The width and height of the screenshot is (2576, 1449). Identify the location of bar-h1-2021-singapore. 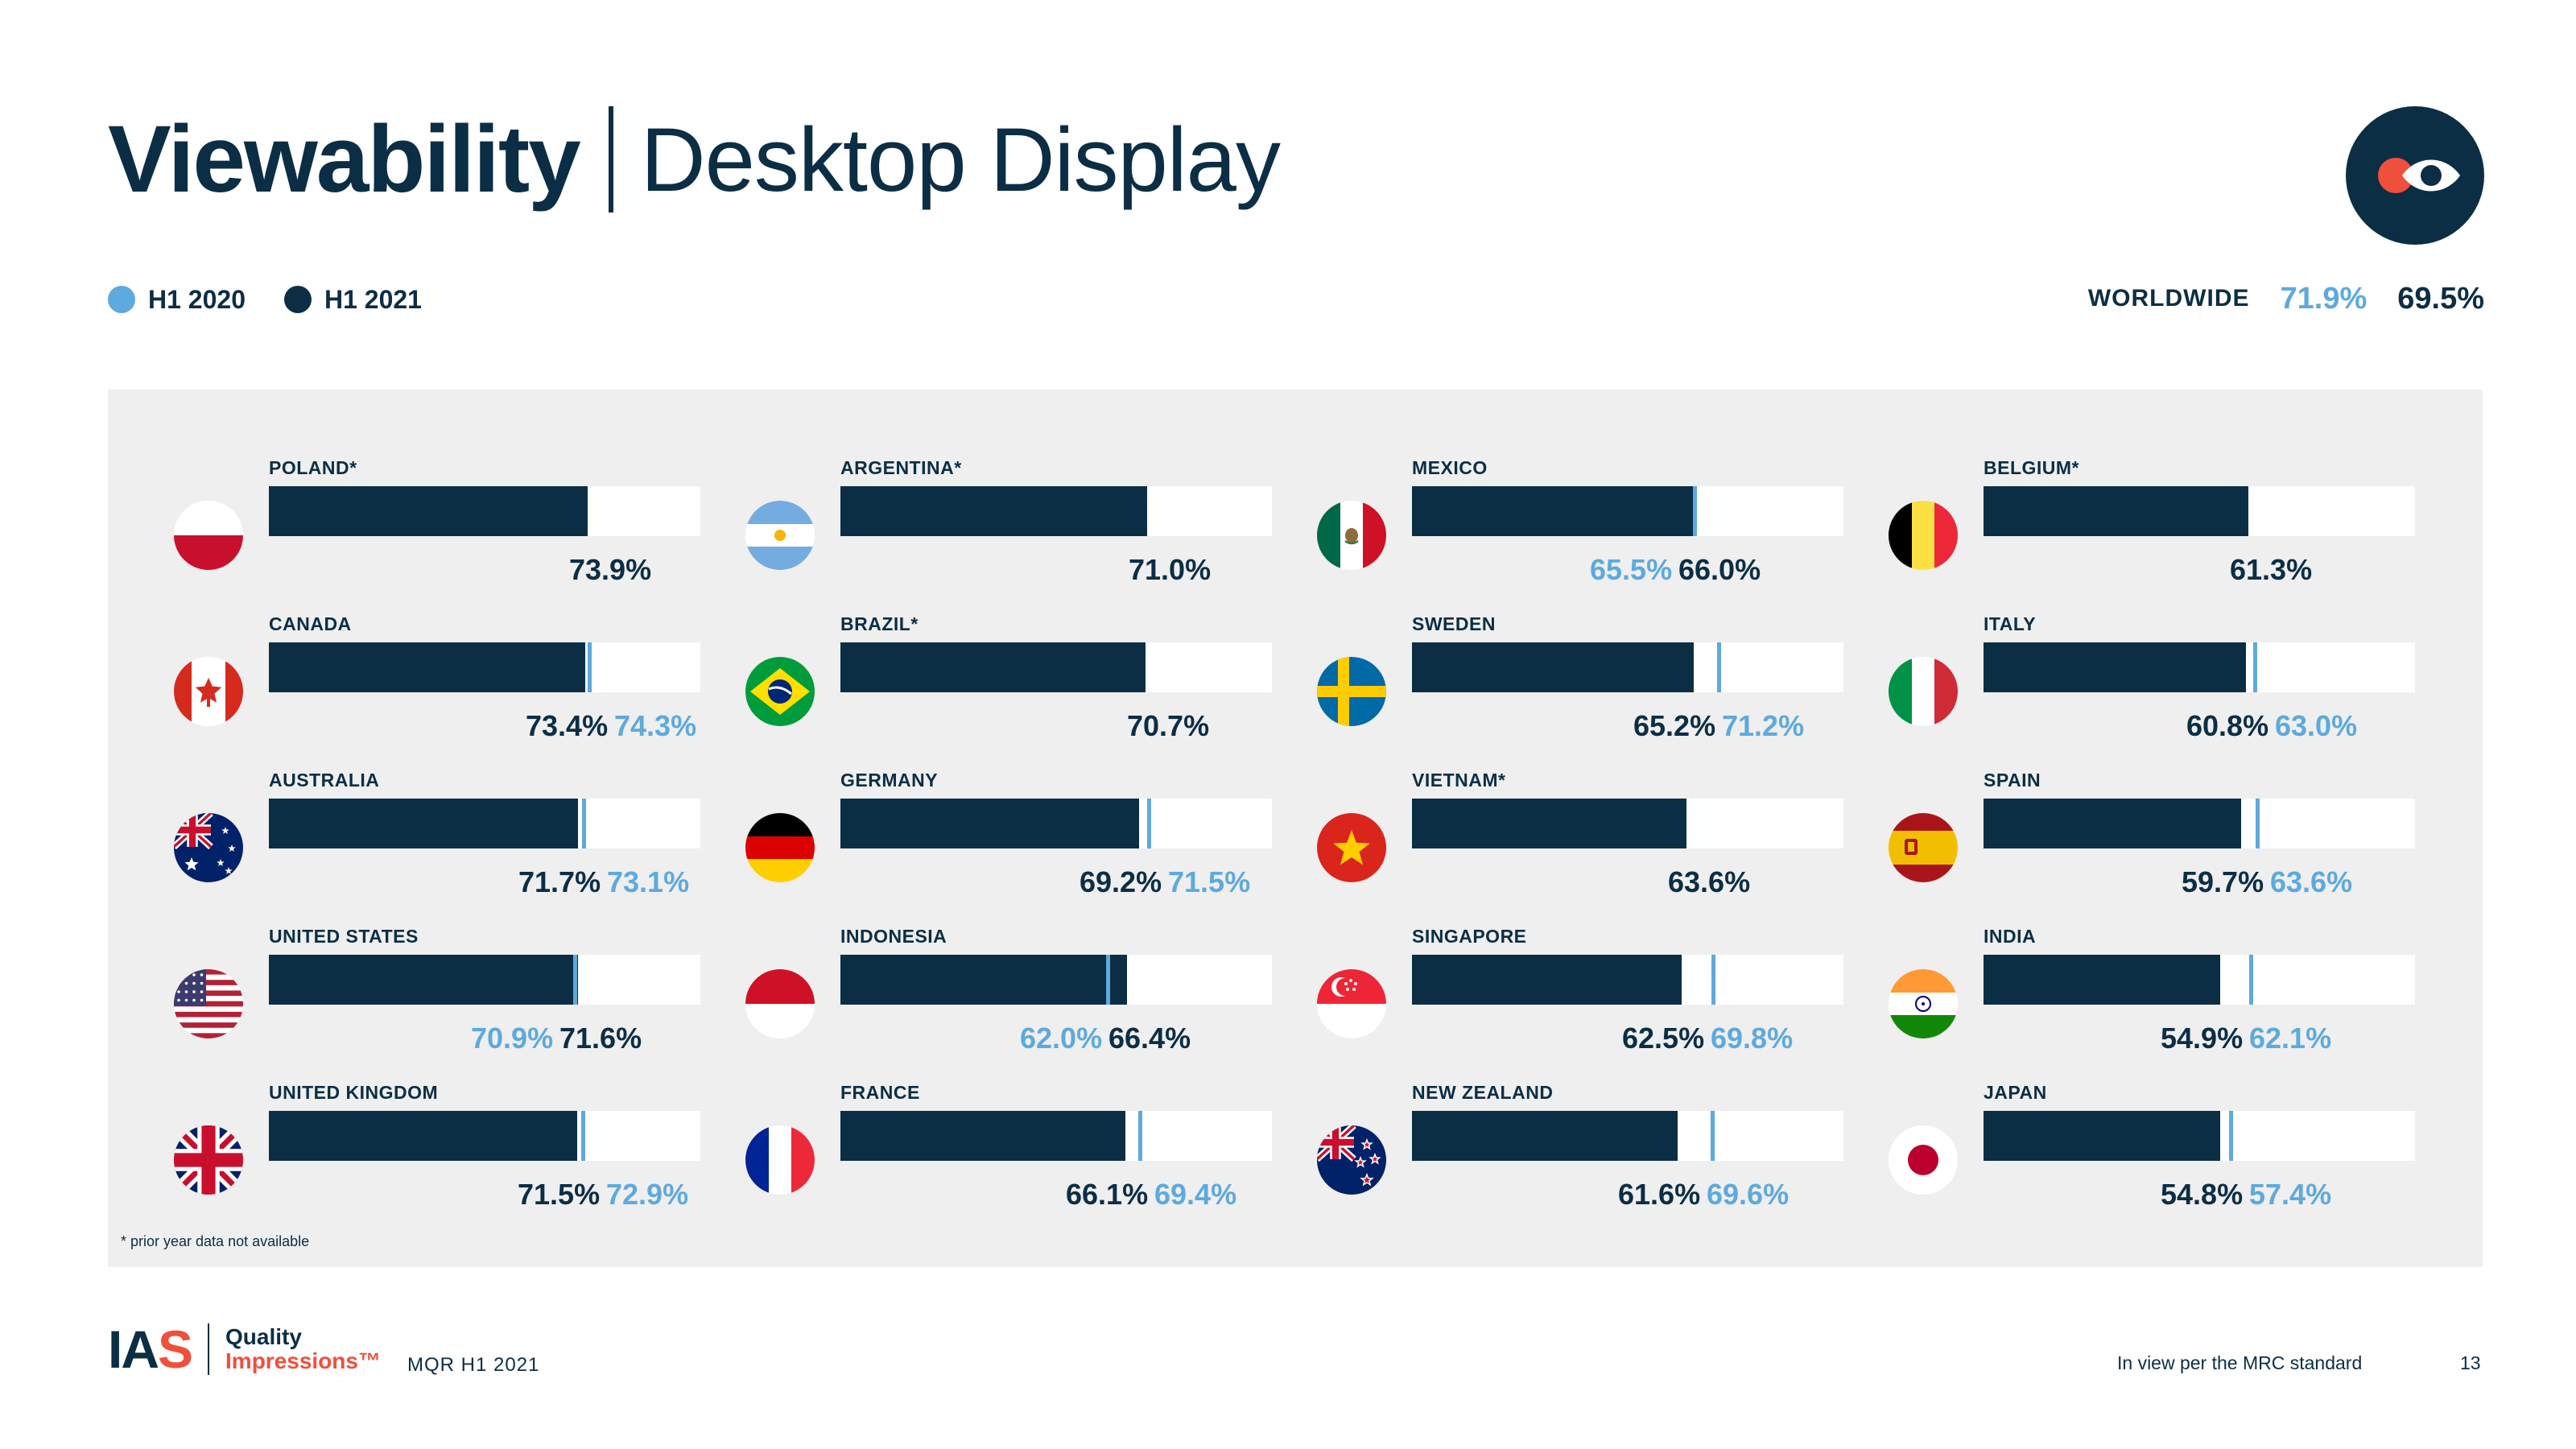
(1547, 980).